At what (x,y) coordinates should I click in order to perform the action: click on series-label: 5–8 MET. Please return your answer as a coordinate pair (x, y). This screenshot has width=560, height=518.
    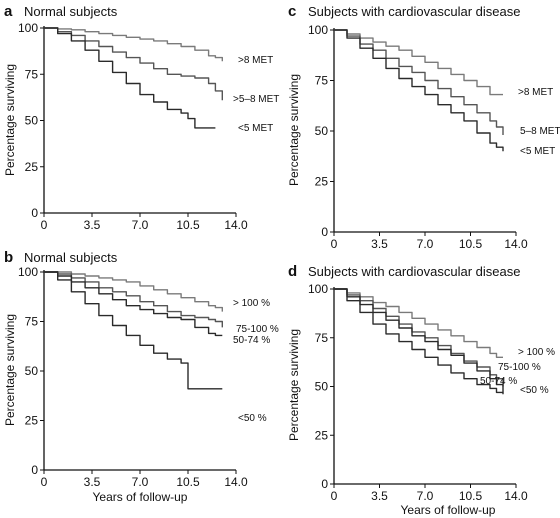
    Looking at the image, I should click on (540, 131).